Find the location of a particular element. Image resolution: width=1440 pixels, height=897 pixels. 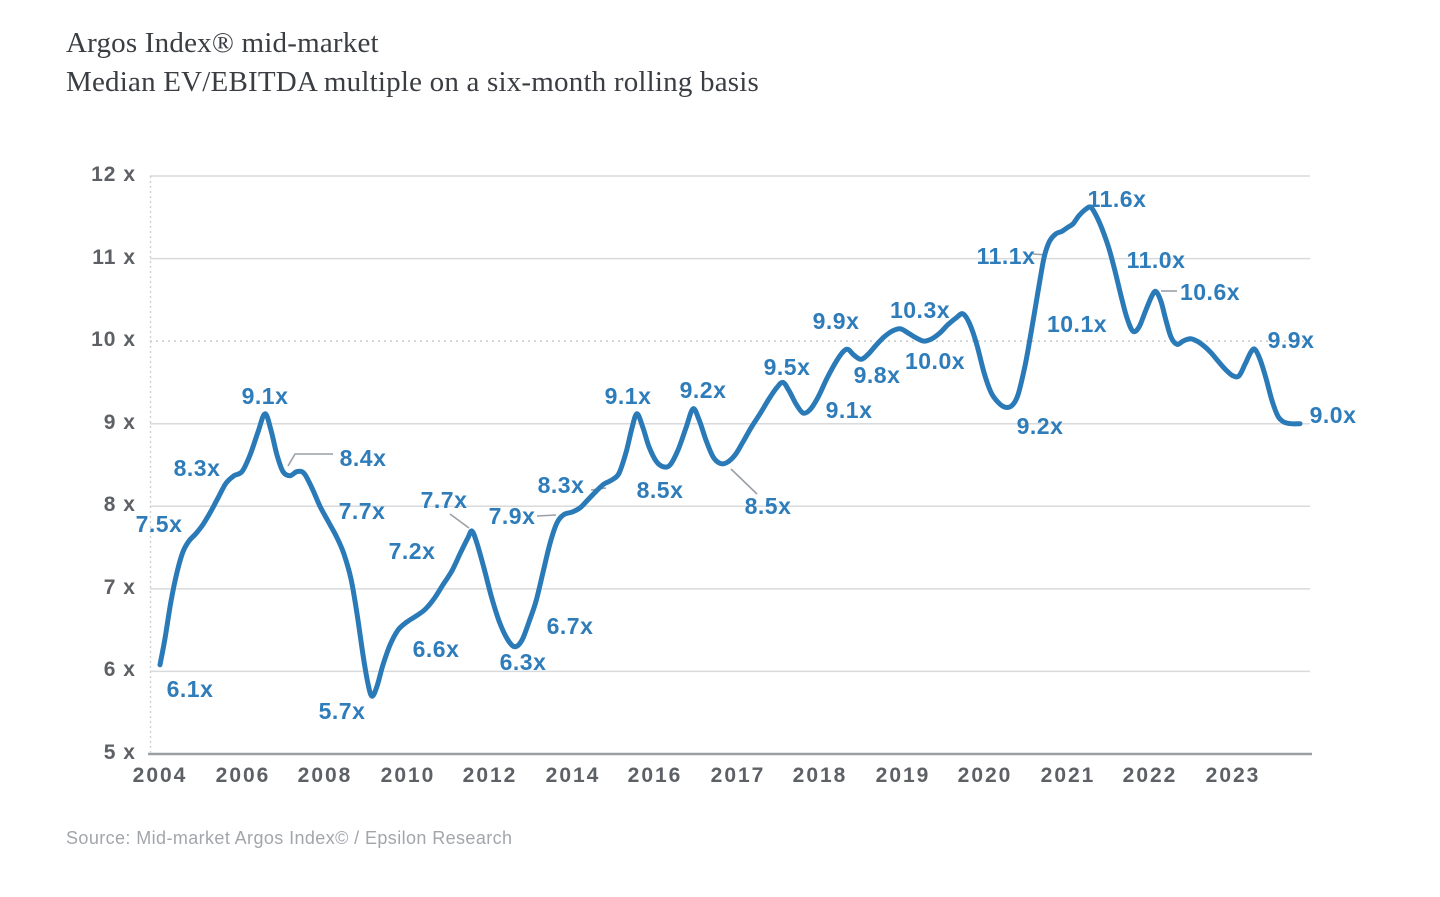

x-tick-2006: 2006 is located at coordinates (243, 775).